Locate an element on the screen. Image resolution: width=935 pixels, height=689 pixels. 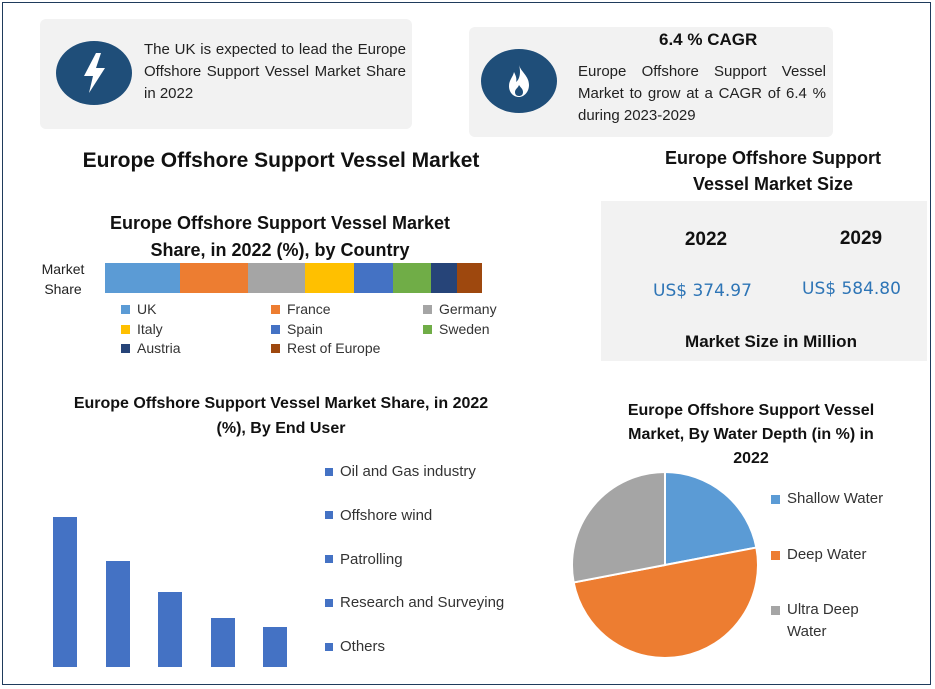
legend-item-austria: Austria is located at coordinates (151, 348).